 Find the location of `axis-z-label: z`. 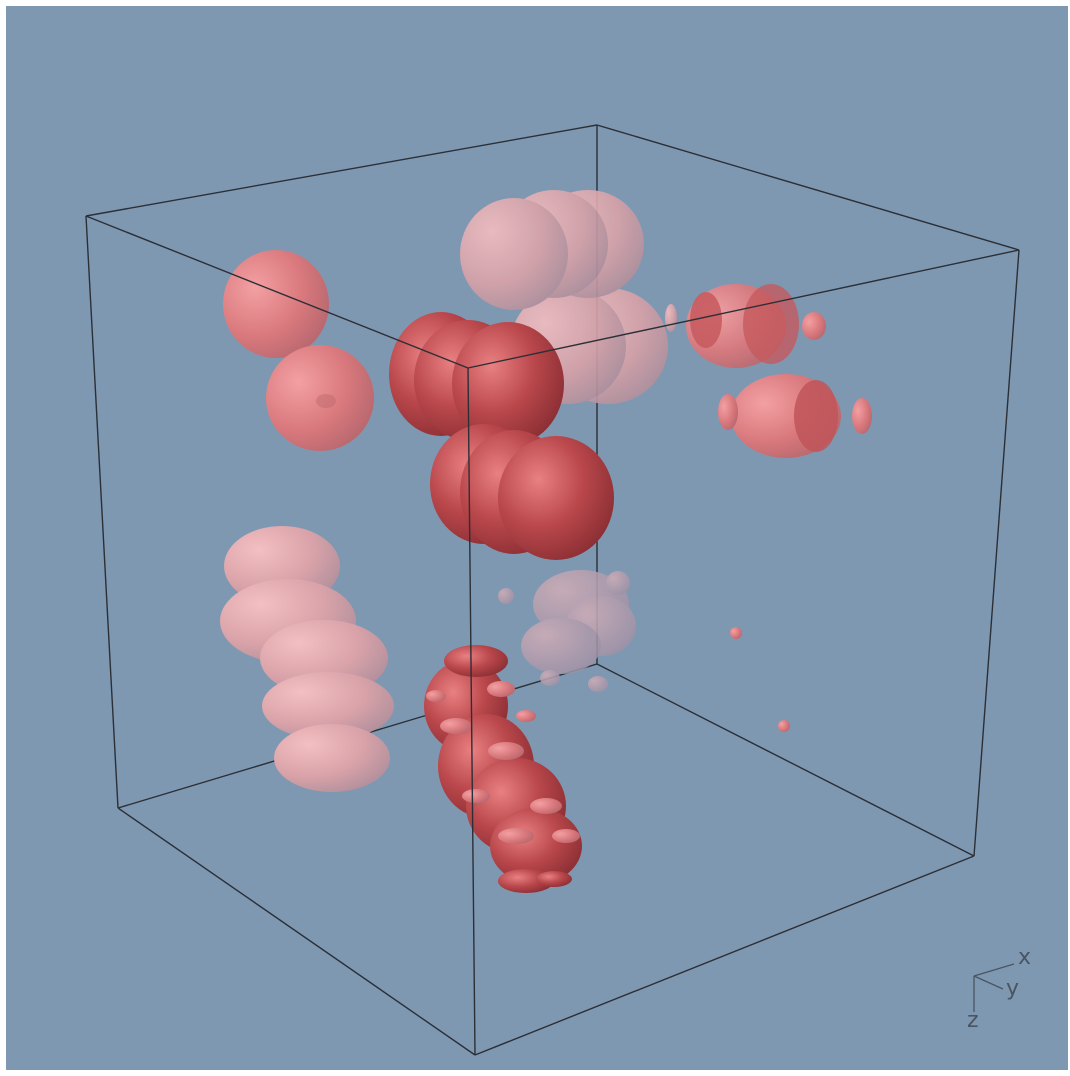

axis-z-label: z is located at coordinates (973, 1020).